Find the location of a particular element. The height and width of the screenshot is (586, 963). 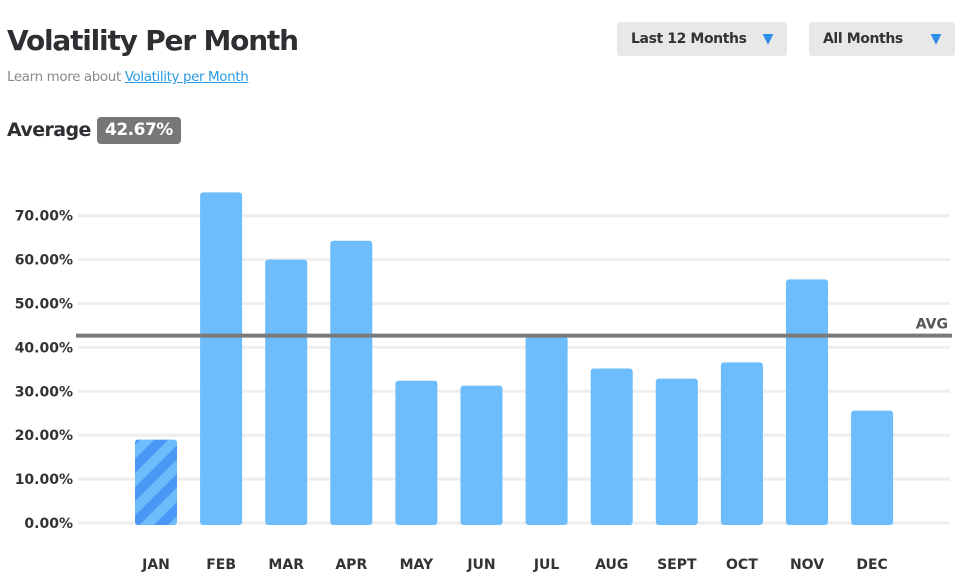

x-tick-label: MAY is located at coordinates (417, 565).